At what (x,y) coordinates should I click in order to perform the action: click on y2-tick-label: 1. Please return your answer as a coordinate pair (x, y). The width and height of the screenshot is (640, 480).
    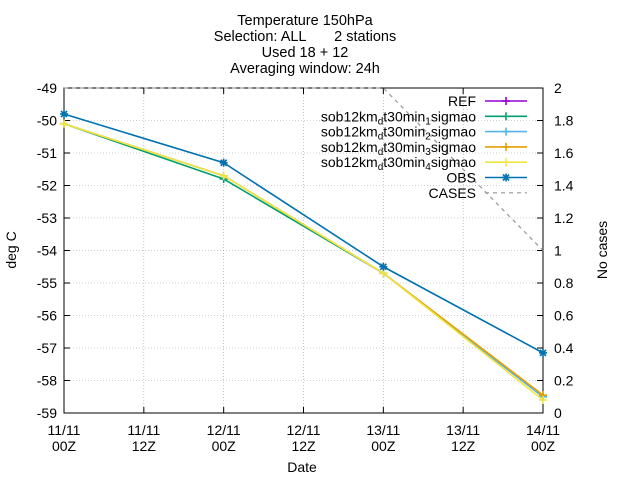
    Looking at the image, I should click on (558, 251).